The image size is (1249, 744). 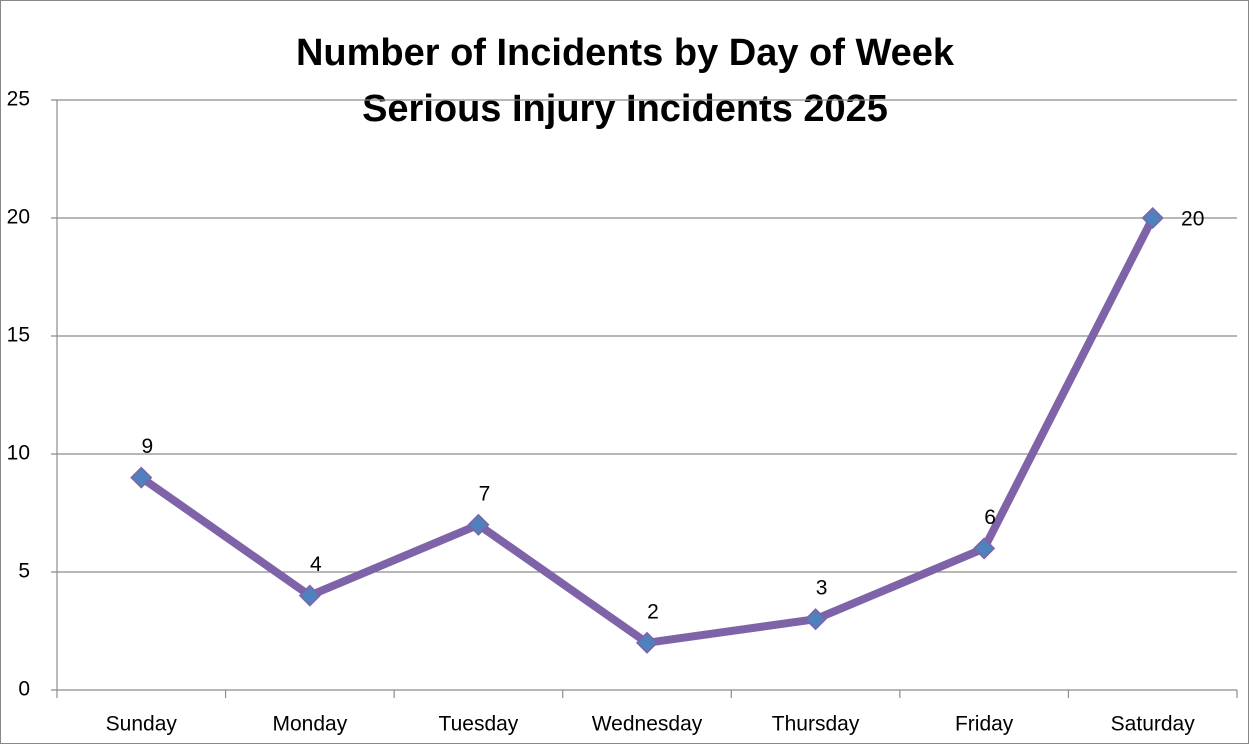 I want to click on x-tick-label: Wednesday, so click(x=647, y=724).